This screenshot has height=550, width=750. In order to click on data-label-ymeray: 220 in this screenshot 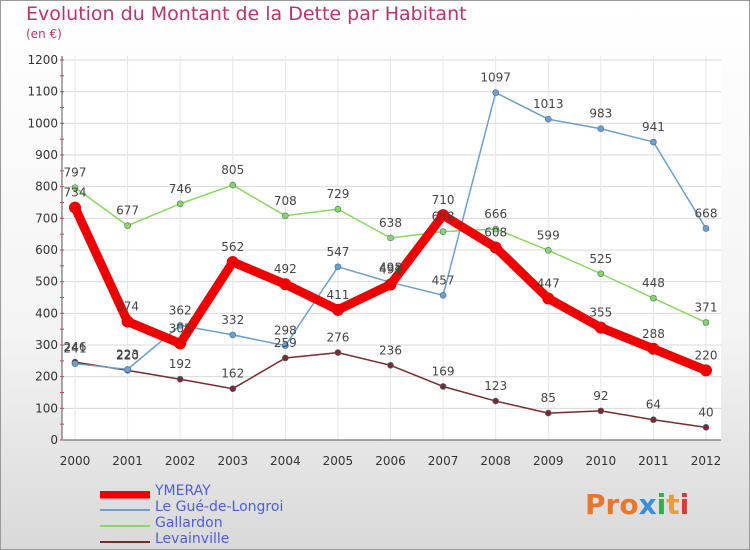, I will do `click(706, 355)`.